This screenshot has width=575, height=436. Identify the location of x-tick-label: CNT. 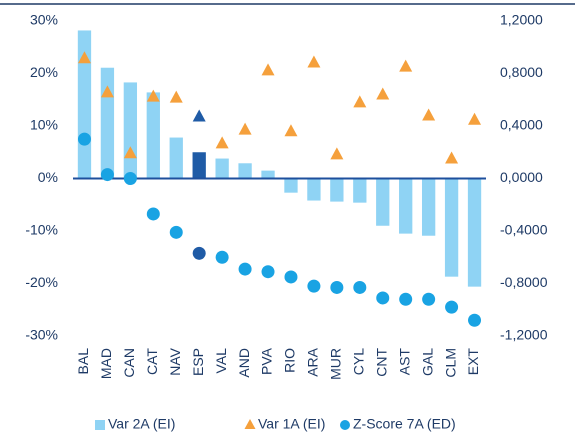
(381, 362).